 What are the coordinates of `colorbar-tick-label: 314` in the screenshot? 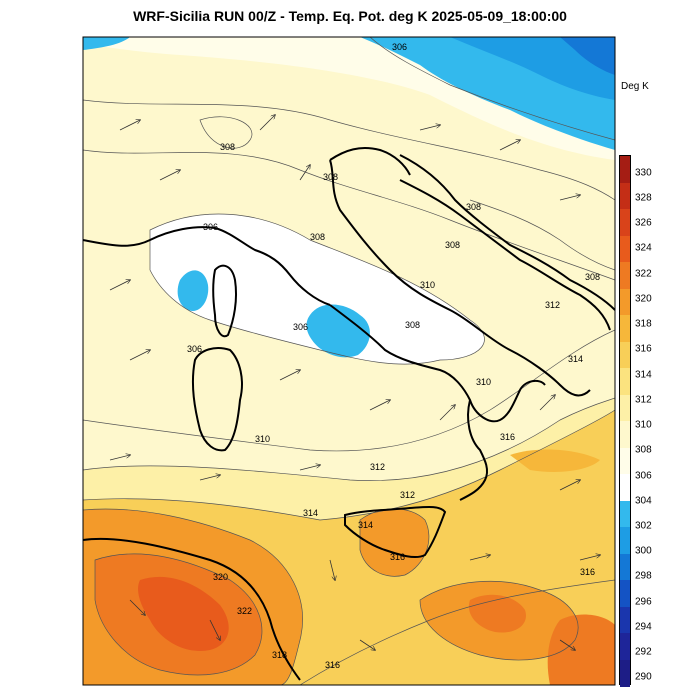 It's located at (643, 375).